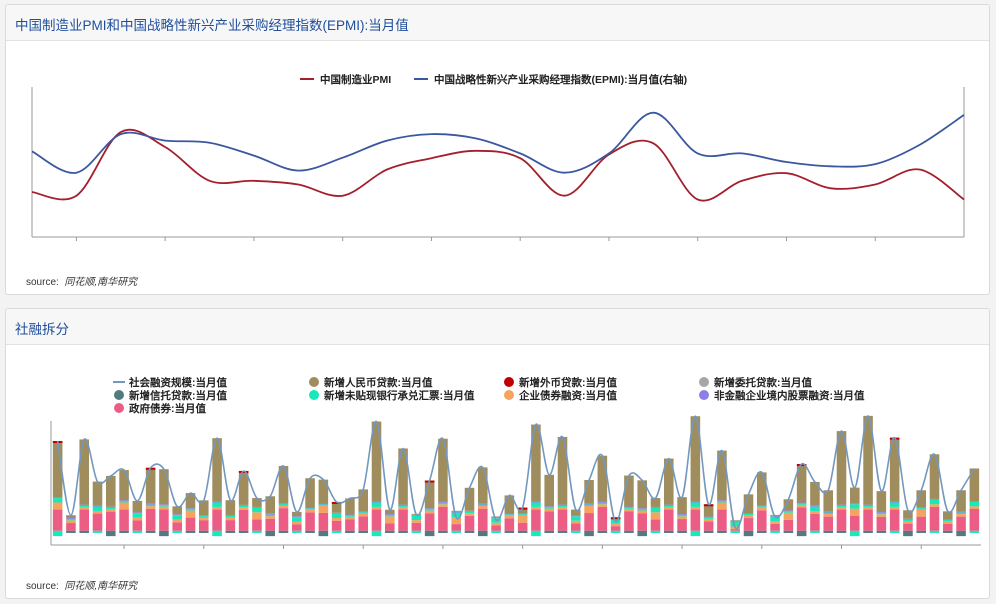  I want to click on social-financing-title: 社融拆分, so click(42, 329).